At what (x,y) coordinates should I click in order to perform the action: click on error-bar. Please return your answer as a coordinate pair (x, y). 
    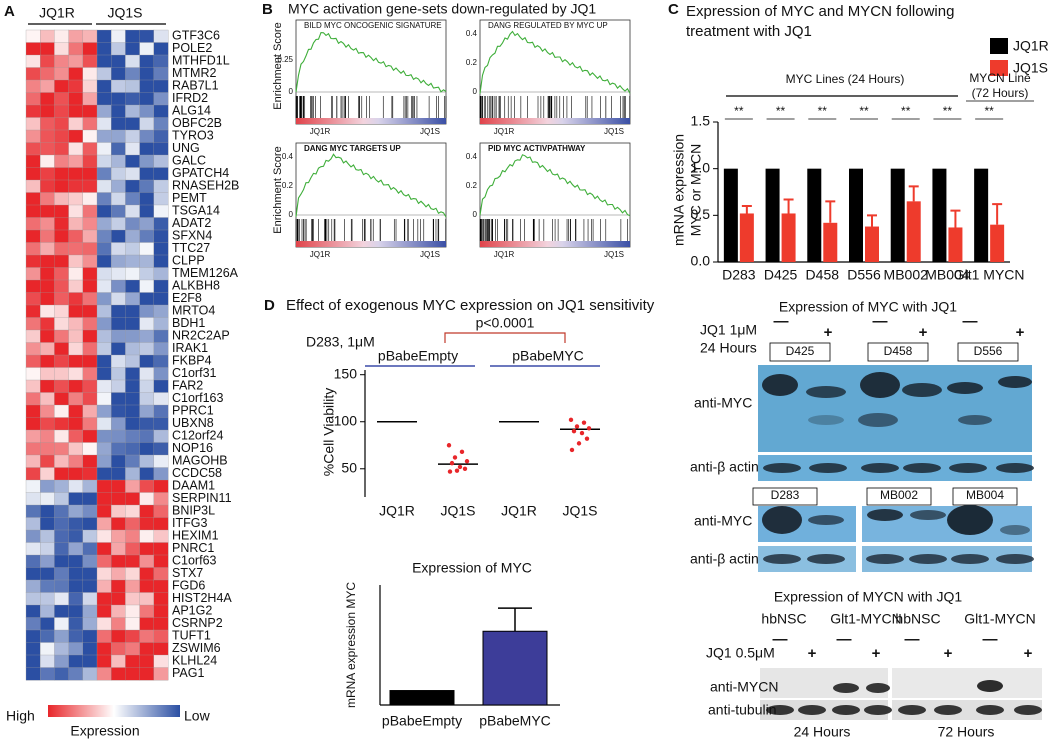
    Looking at the image, I should click on (830, 211).